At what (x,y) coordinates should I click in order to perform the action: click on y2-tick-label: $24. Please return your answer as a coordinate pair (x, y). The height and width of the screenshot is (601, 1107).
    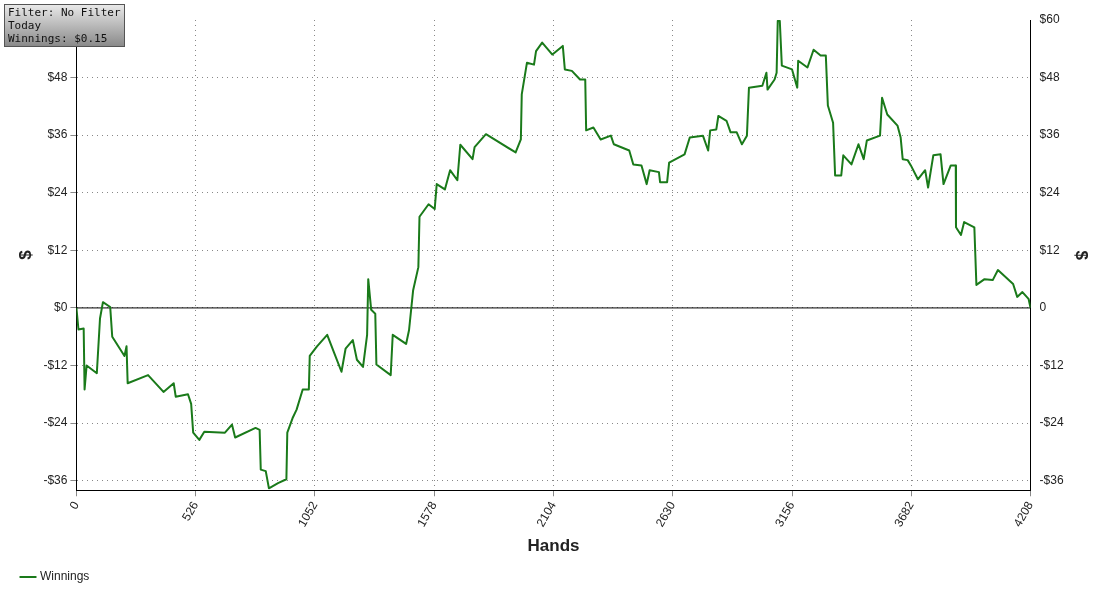
    Looking at the image, I should click on (1049, 192).